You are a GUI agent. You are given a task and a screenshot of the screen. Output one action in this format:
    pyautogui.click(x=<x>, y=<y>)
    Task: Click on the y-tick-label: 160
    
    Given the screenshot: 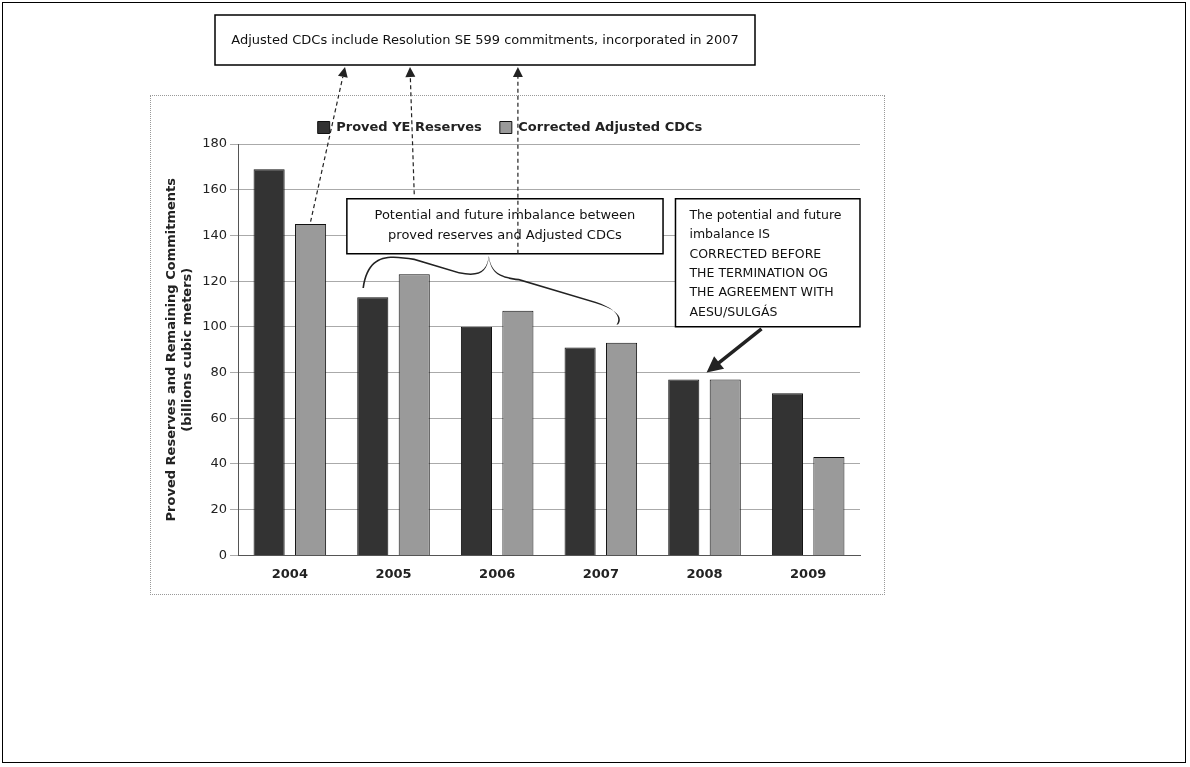 What is the action you would take?
    pyautogui.click(x=215, y=189)
    